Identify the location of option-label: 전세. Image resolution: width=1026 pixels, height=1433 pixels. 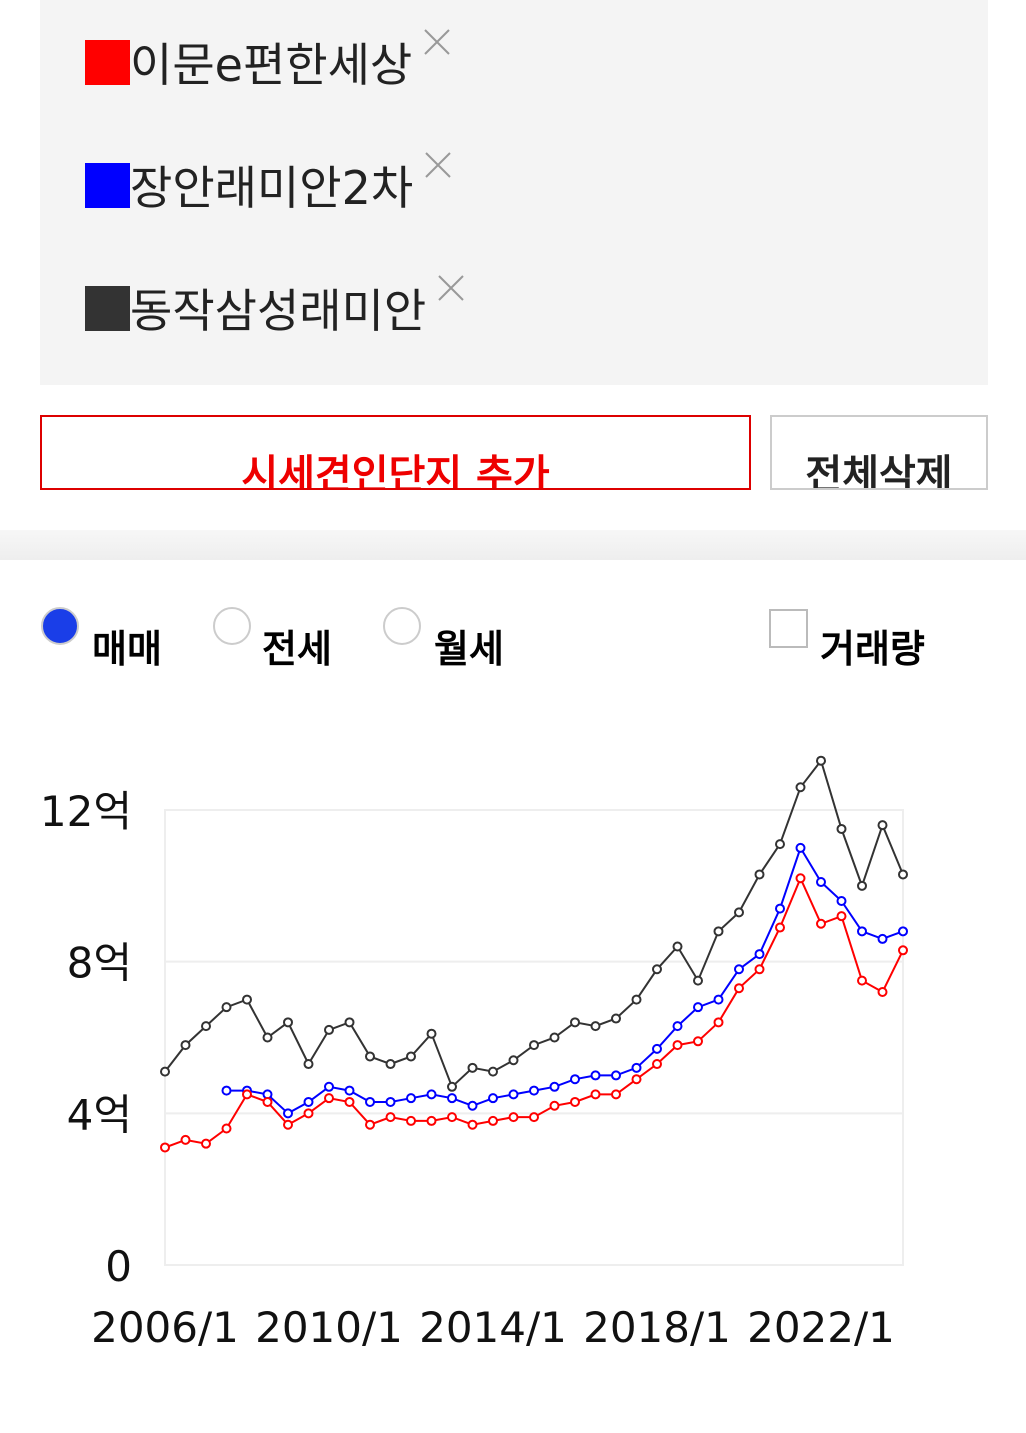
(297, 649).